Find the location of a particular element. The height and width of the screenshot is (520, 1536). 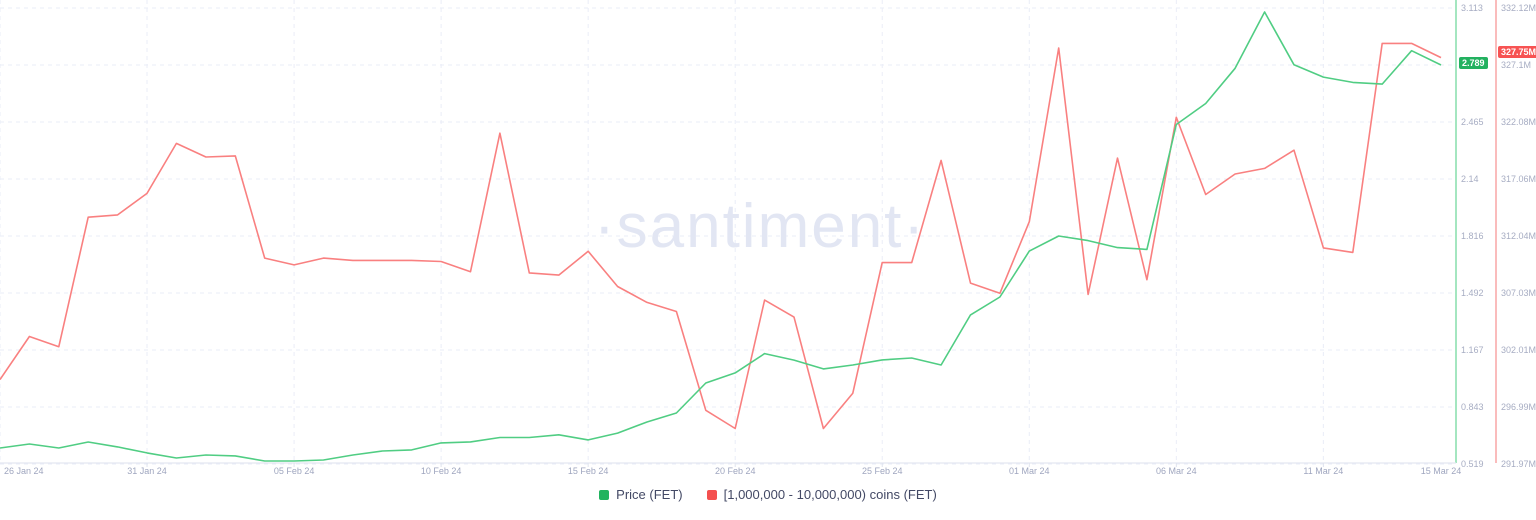

price-series-swatch-icon is located at coordinates (604, 494).